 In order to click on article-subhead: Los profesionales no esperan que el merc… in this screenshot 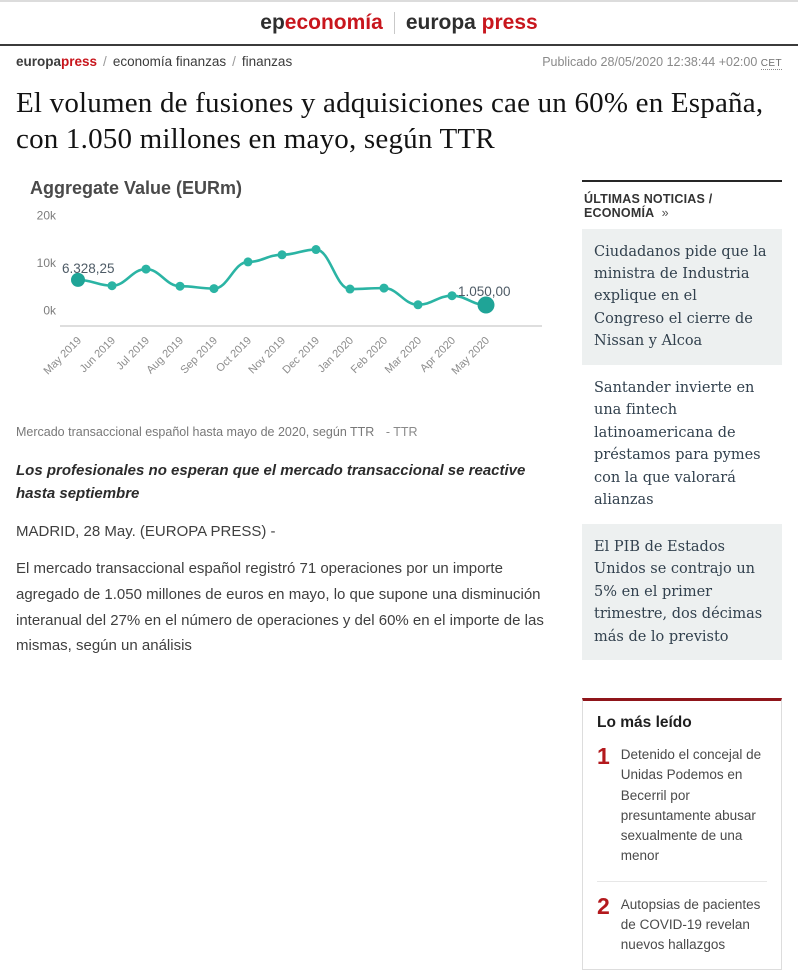, I will do `click(288, 482)`.